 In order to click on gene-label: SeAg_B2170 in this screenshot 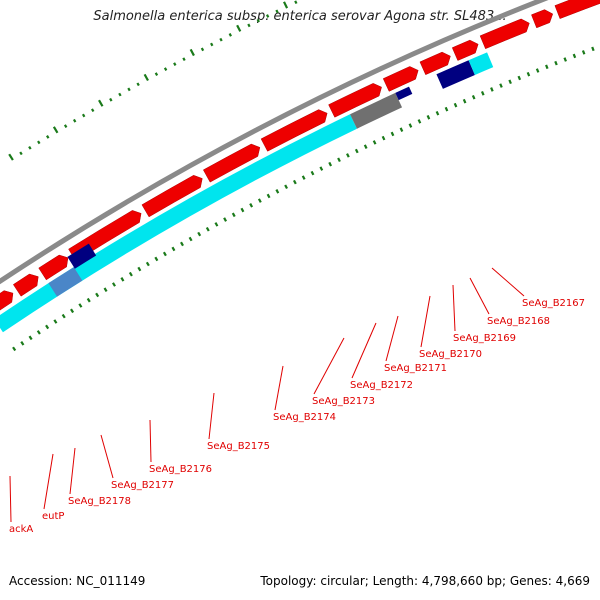, I will do `click(450, 354)`.